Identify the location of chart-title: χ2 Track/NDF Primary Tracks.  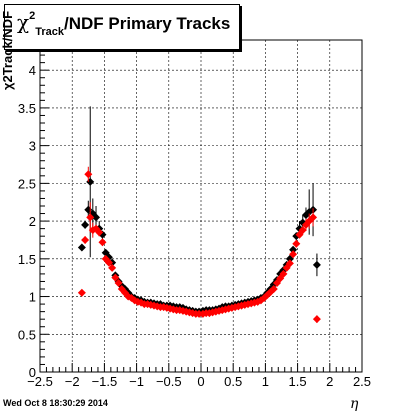
(124, 24).